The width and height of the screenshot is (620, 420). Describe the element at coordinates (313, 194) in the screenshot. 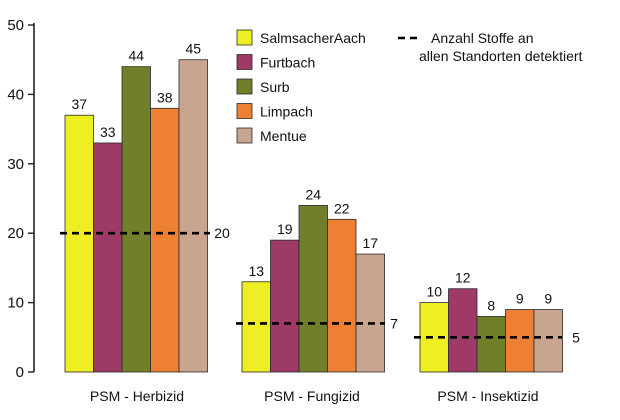

I see `bar-value-label: 24` at that location.